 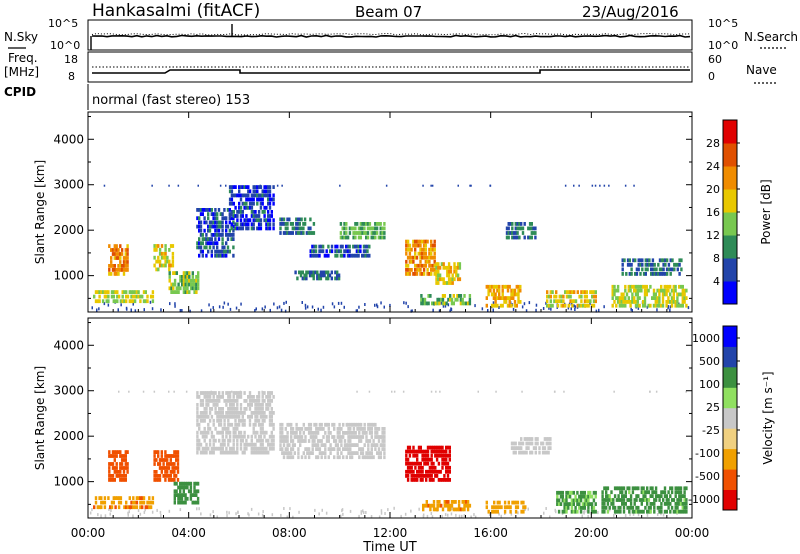 I want to click on station-title: Hankasalmi (fitACF), so click(x=176, y=11).